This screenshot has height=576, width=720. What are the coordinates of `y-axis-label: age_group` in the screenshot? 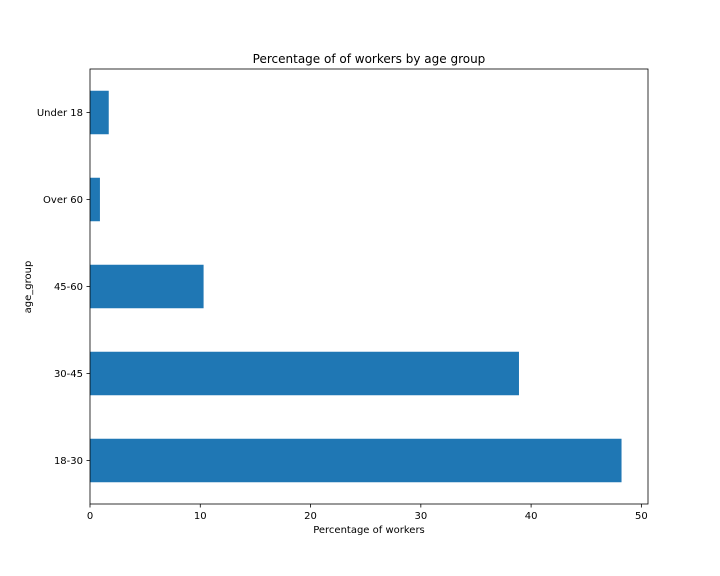 It's located at (28, 287).